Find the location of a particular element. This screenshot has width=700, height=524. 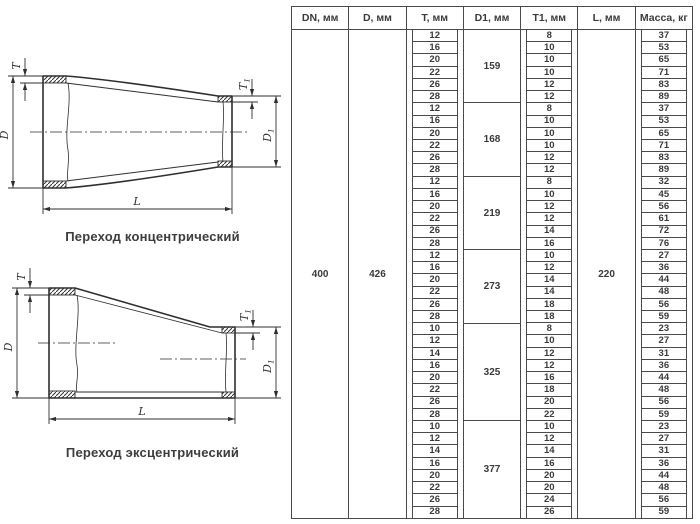

col-d-value: 426 is located at coordinates (377, 274).